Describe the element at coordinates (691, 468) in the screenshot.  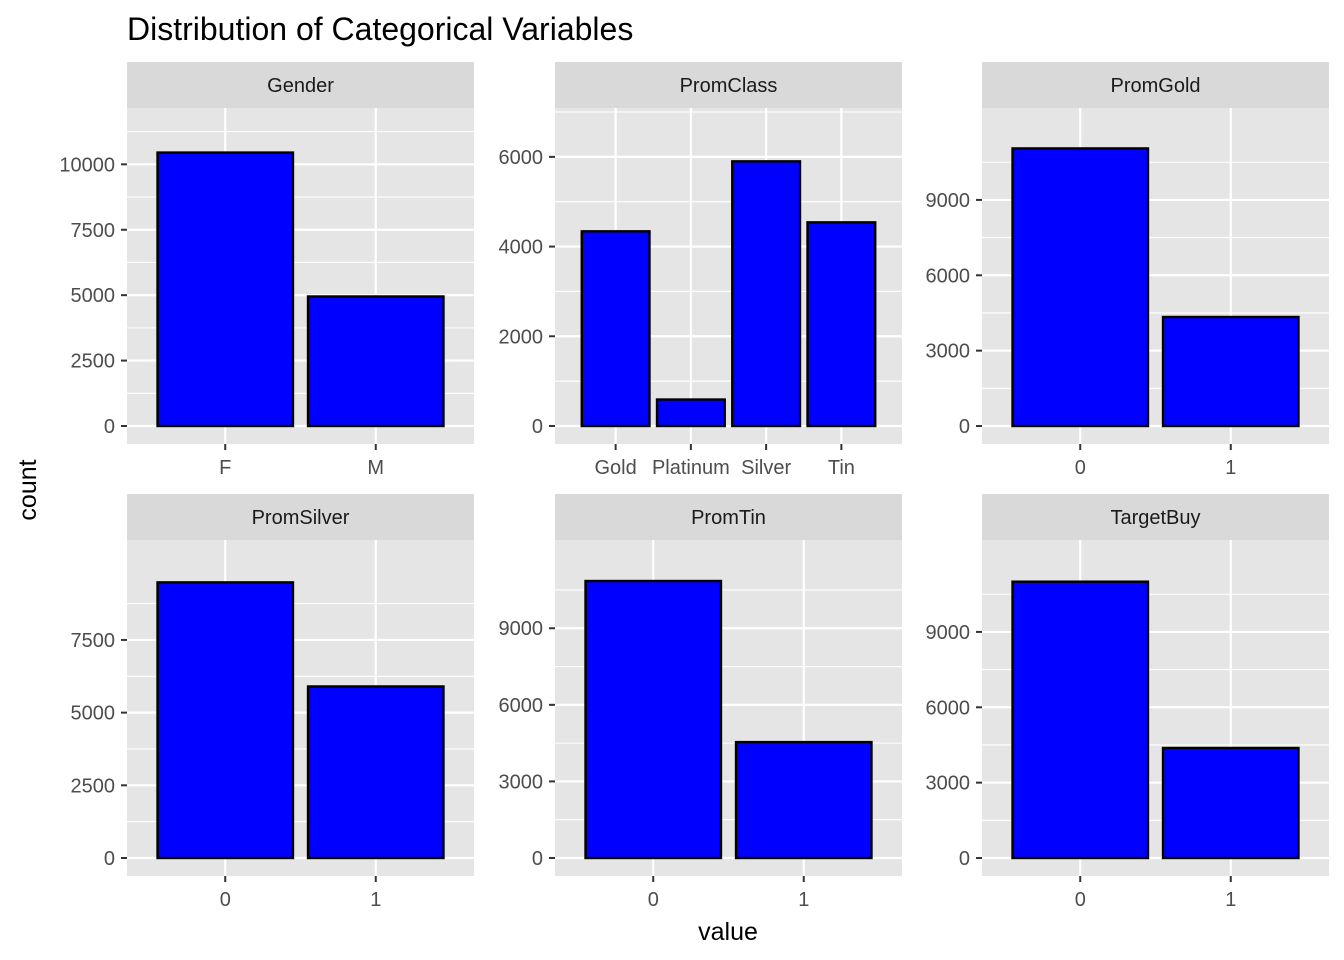
I see `x-tick-label: Platinum` at that location.